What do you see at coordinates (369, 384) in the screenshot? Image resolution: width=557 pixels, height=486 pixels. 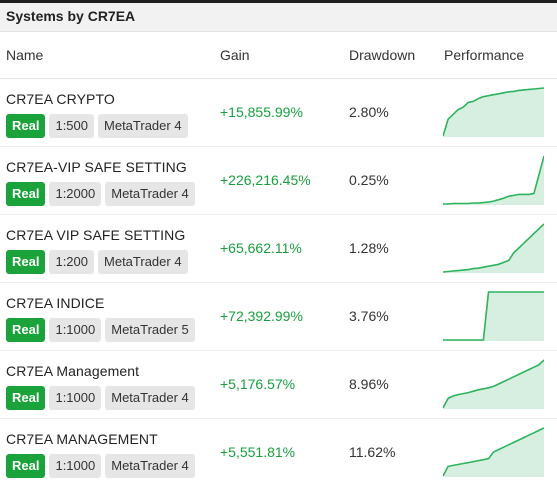 I see `drawdown-value: 8.96%` at bounding box center [369, 384].